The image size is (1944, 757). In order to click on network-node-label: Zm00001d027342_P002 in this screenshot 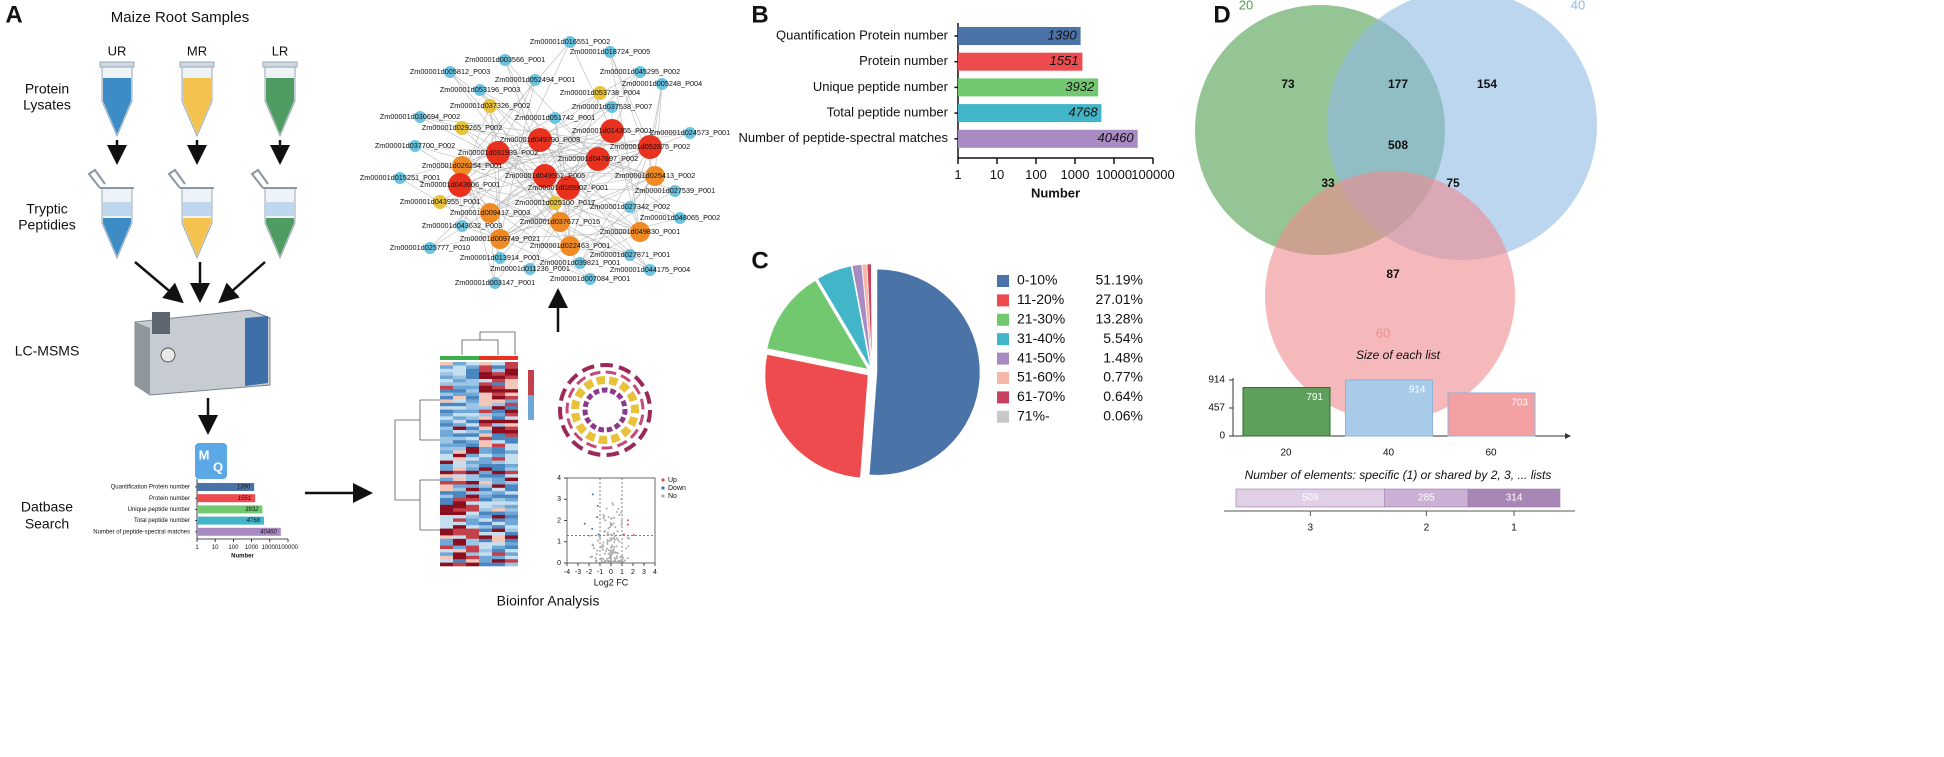, I will do `click(630, 206)`.